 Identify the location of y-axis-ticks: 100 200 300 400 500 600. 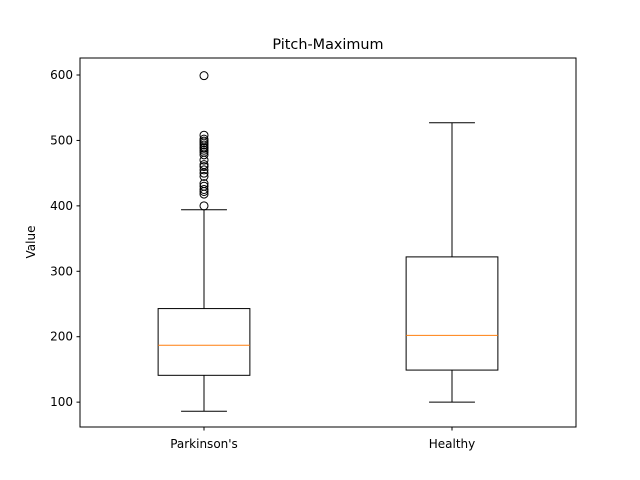
(65, 238).